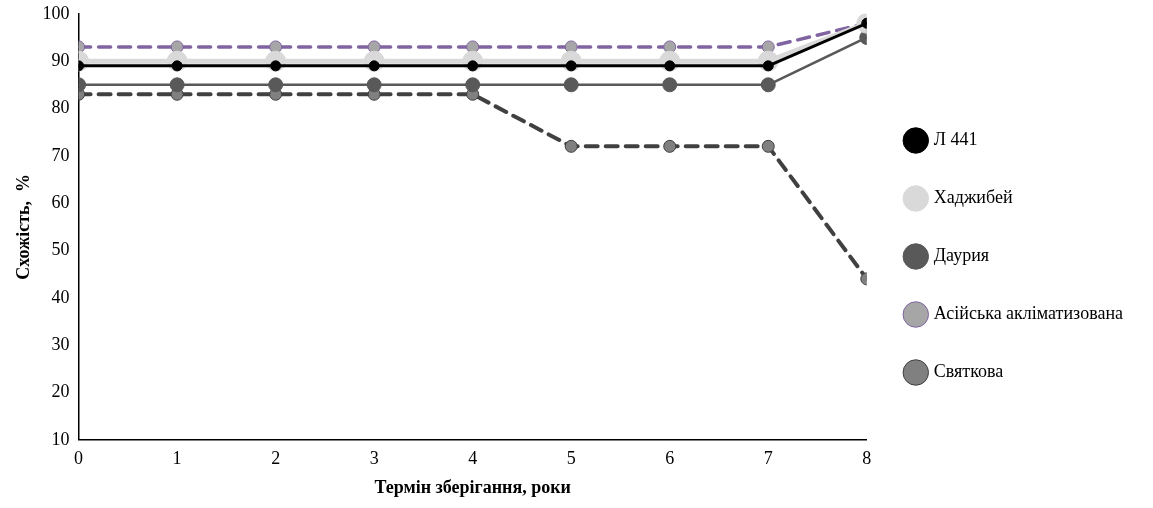  What do you see at coordinates (60, 391) in the screenshot?
I see `y-tick-label: 20` at bounding box center [60, 391].